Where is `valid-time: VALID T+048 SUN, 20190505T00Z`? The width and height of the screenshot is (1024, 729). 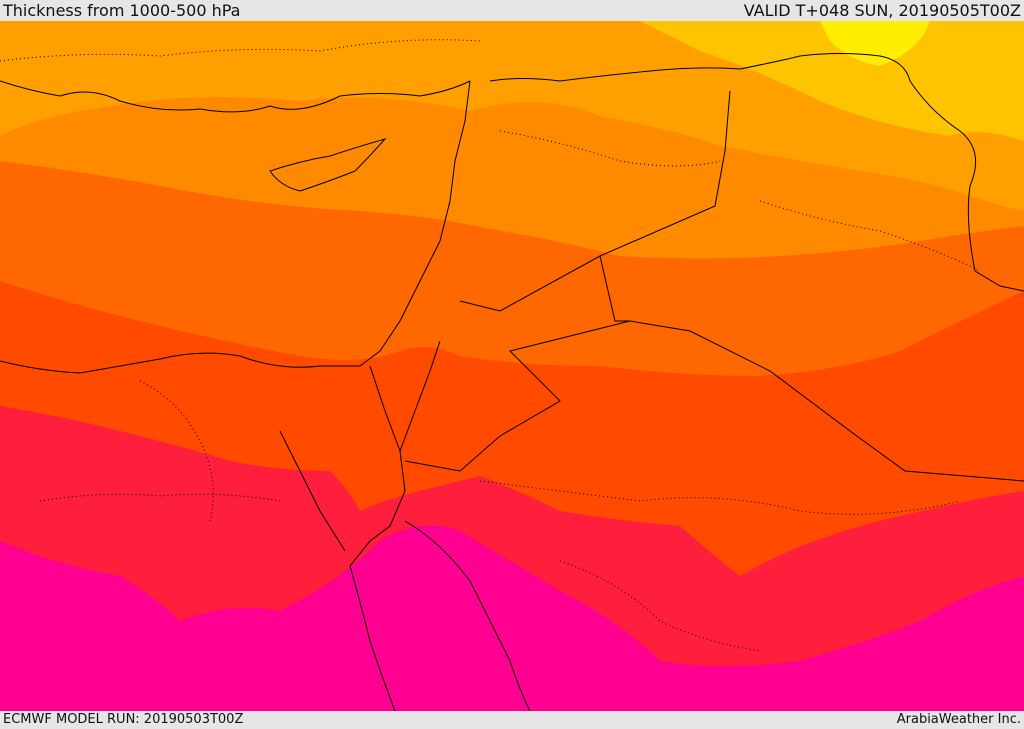
valid-time: VALID T+048 SUN, 20190505T00Z is located at coordinates (882, 10).